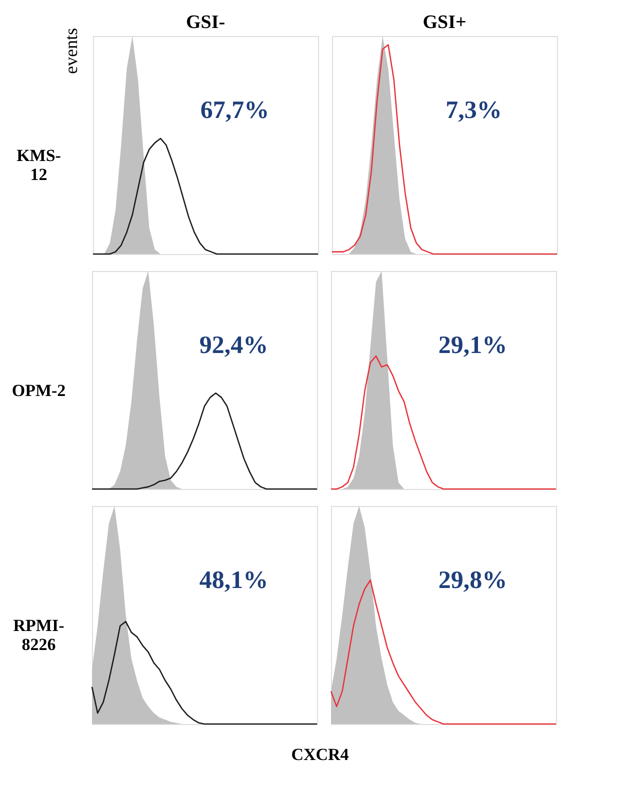  What do you see at coordinates (473, 346) in the screenshot?
I see `annotation: 29,1%` at bounding box center [473, 346].